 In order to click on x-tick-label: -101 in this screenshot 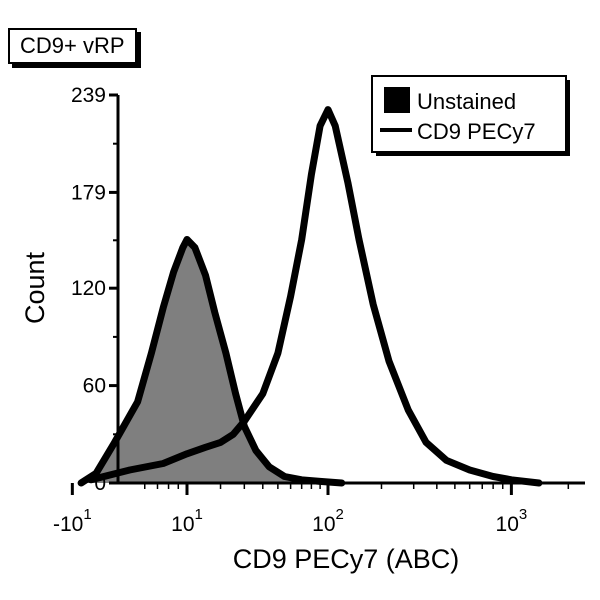, I will do `click(72, 521)`.